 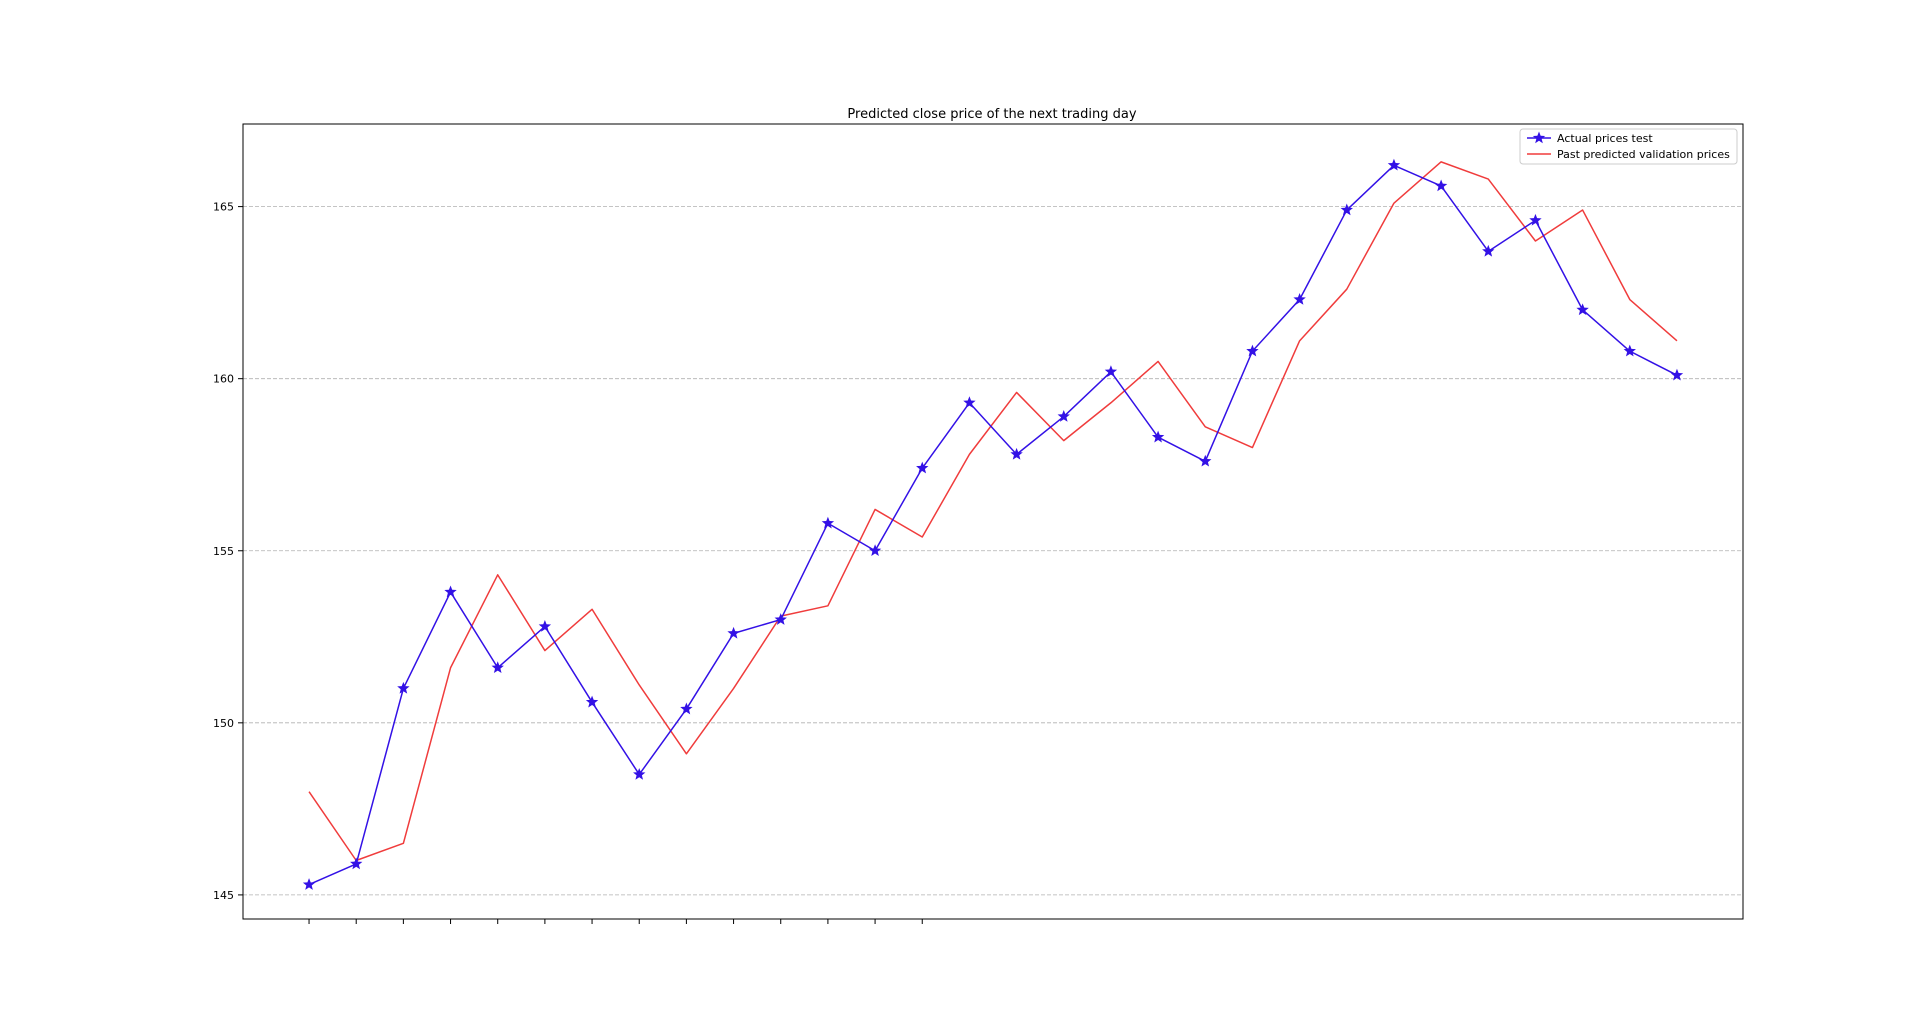 I want to click on legend-star-marker, so click(x=1539, y=137).